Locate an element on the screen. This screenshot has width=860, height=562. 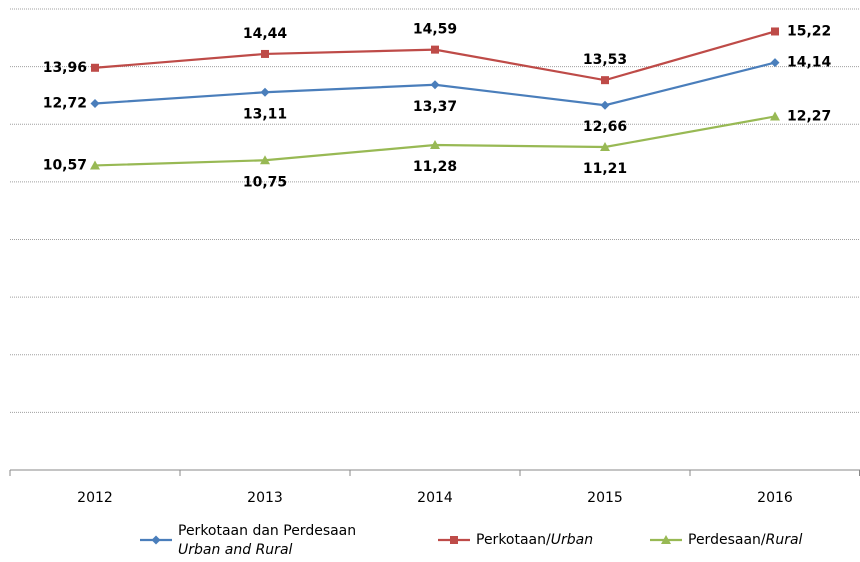
value-label: 10,57 is located at coordinates (65, 165).